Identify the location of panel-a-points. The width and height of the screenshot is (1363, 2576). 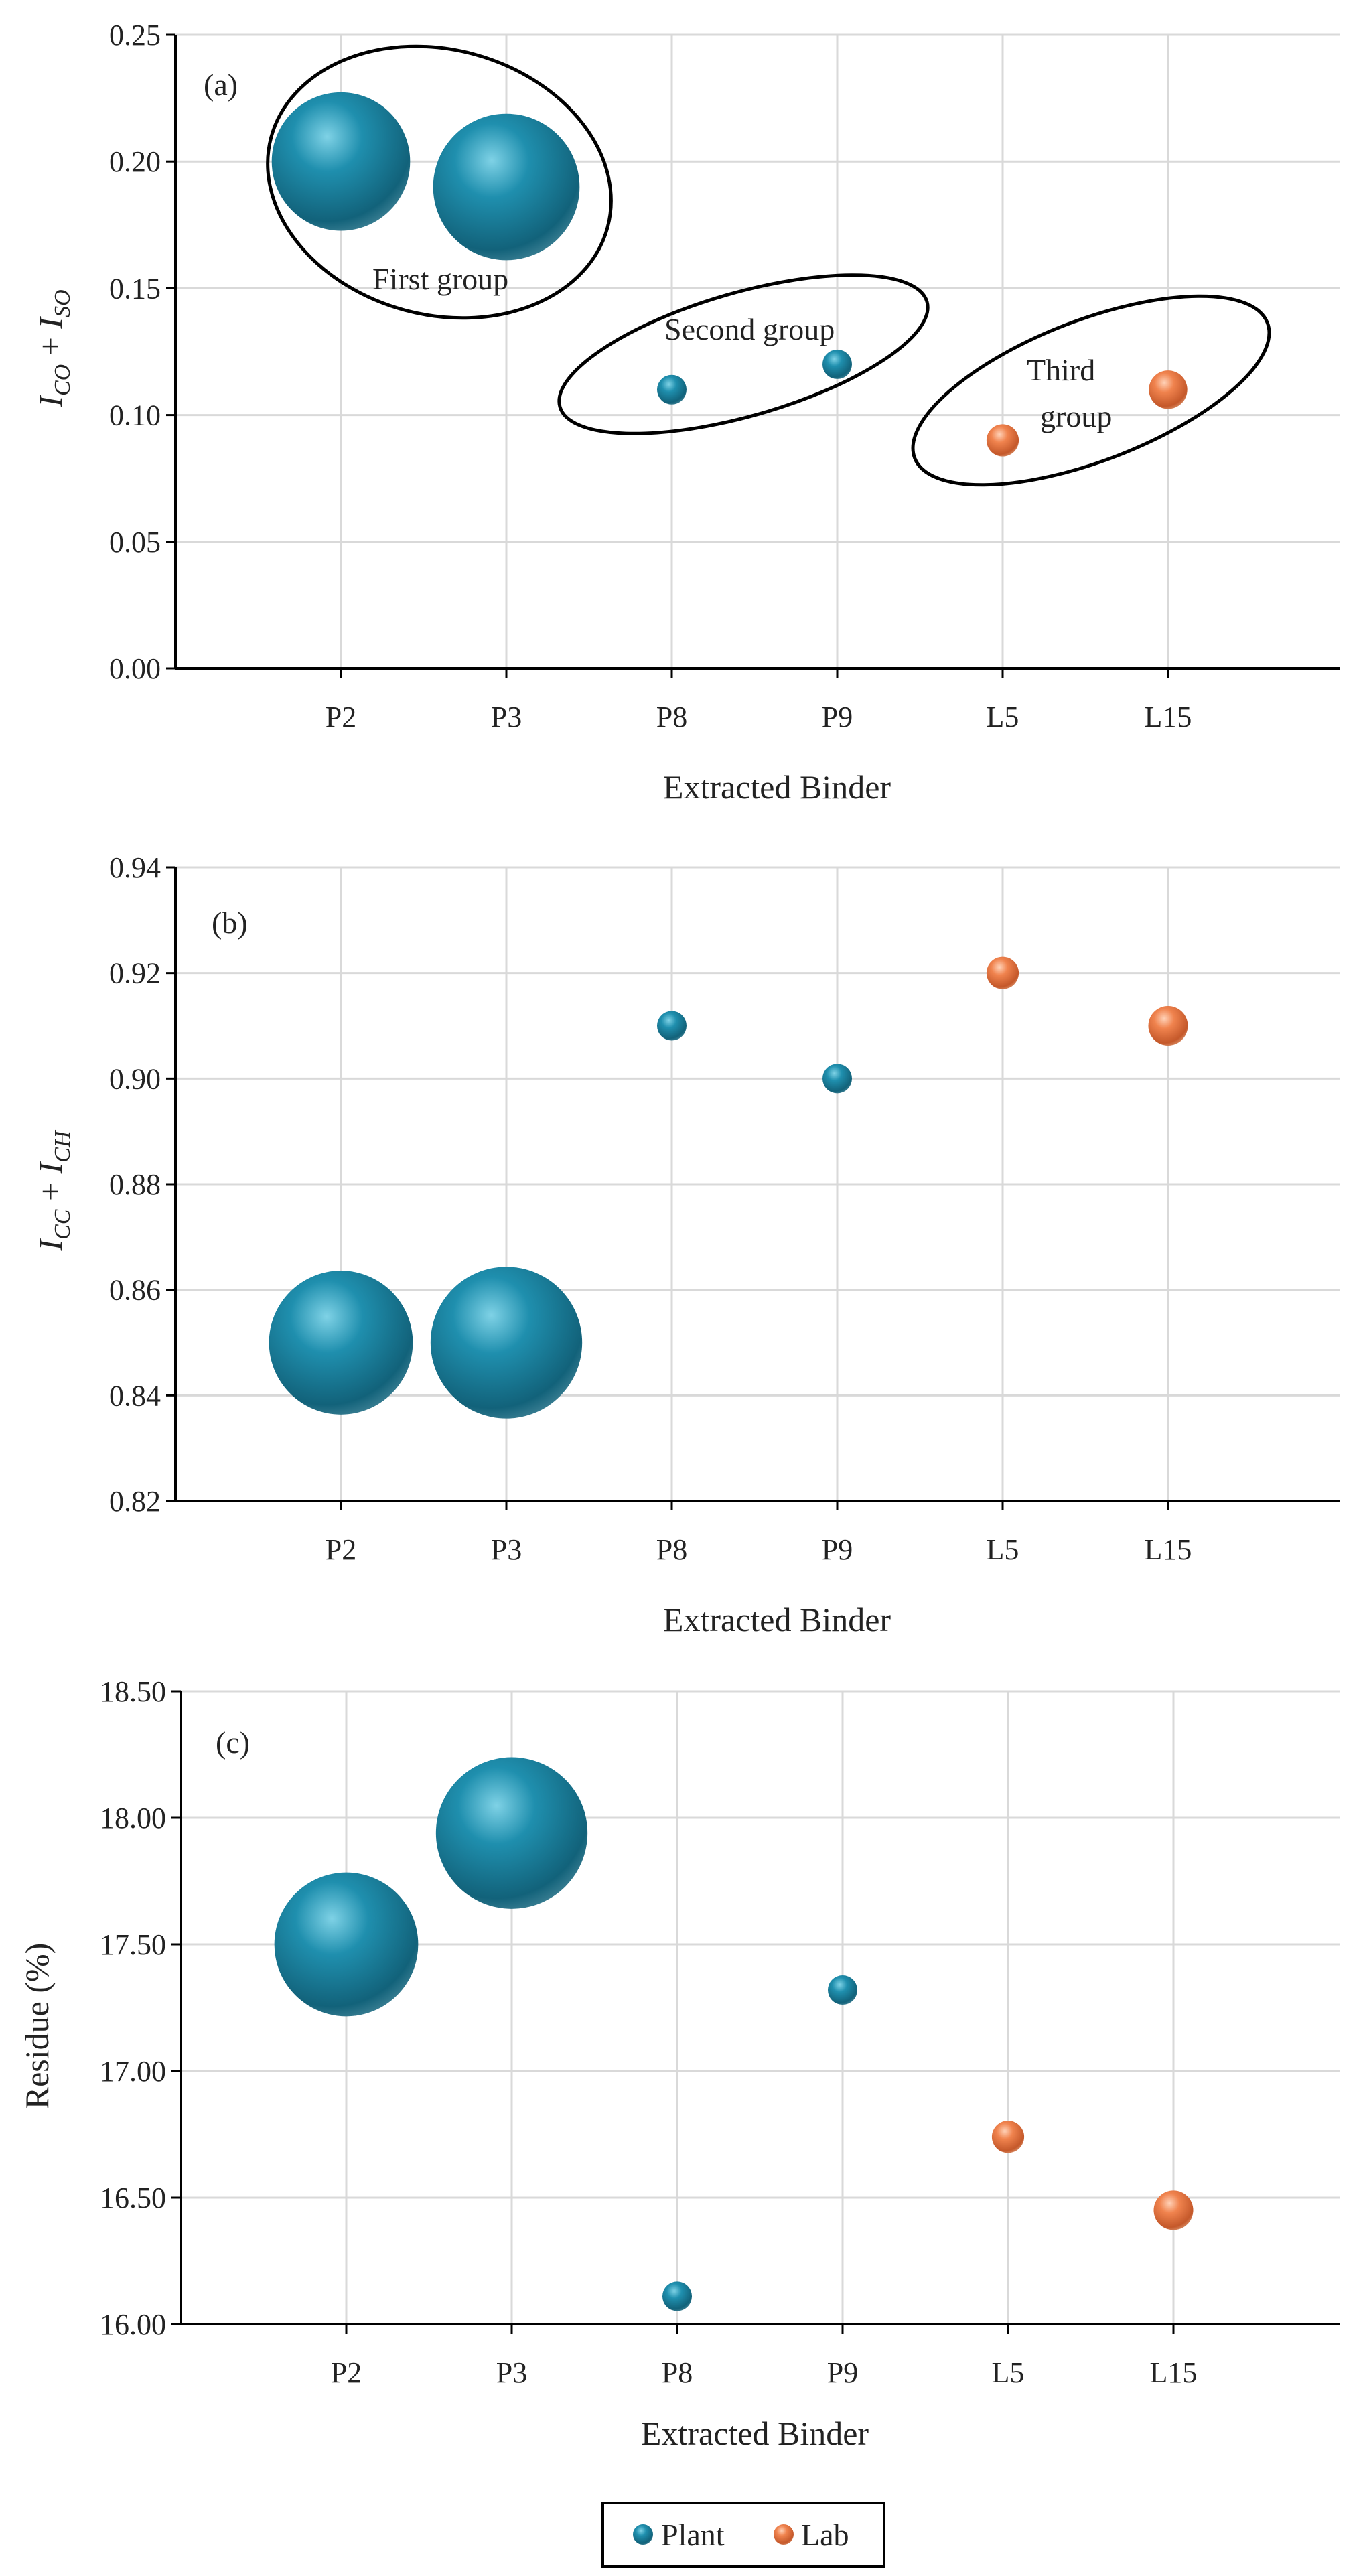
(729, 274).